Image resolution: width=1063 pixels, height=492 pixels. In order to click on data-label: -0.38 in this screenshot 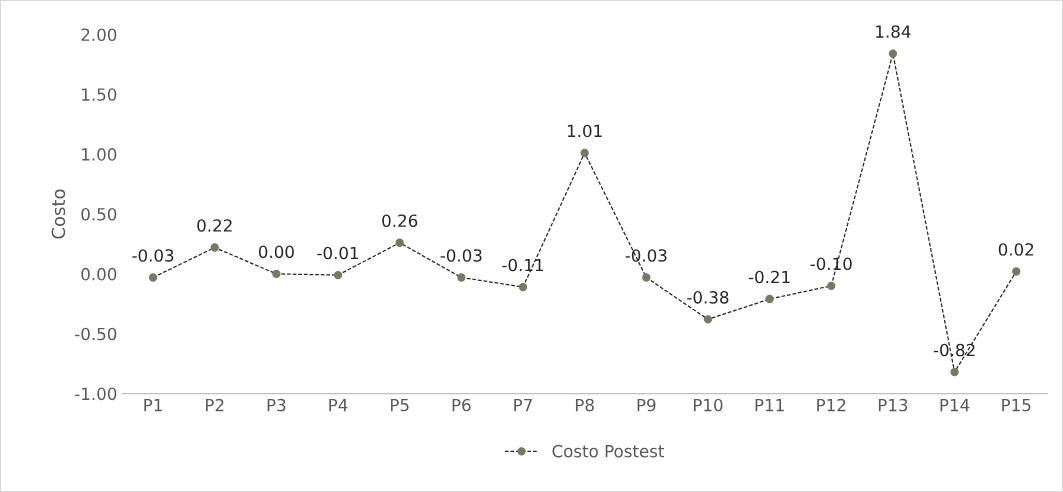, I will do `click(708, 297)`.